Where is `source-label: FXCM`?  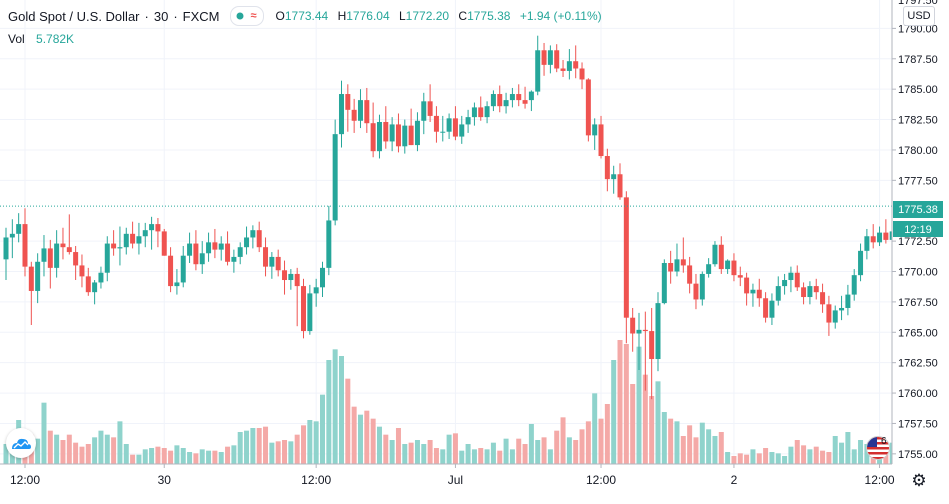
source-label: FXCM is located at coordinates (201, 16).